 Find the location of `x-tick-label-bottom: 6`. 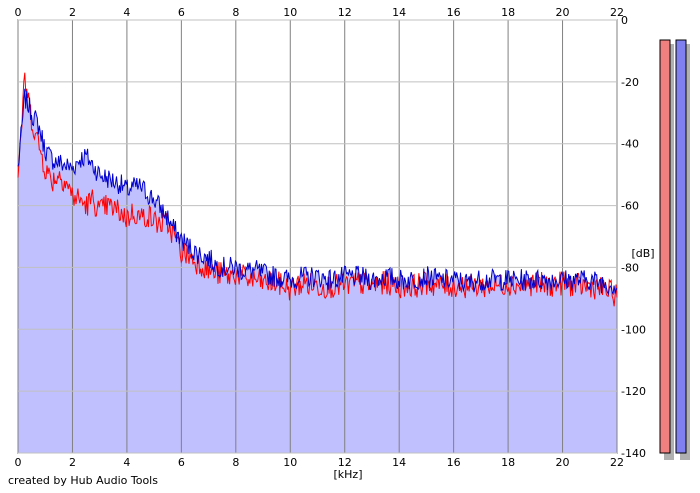

x-tick-label-bottom: 6 is located at coordinates (181, 462).